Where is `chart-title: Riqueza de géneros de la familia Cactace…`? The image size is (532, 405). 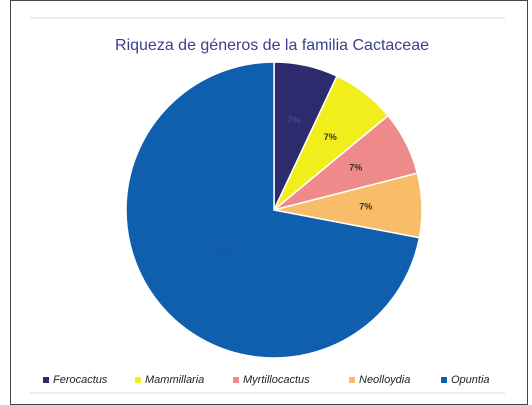 chart-title: Riqueza de géneros de la familia Cactace… is located at coordinates (272, 45).